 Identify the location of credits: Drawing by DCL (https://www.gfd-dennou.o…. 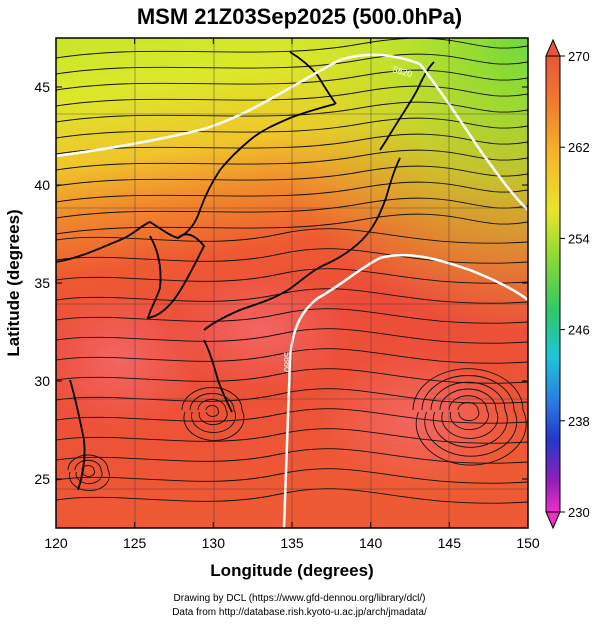
(299, 606).